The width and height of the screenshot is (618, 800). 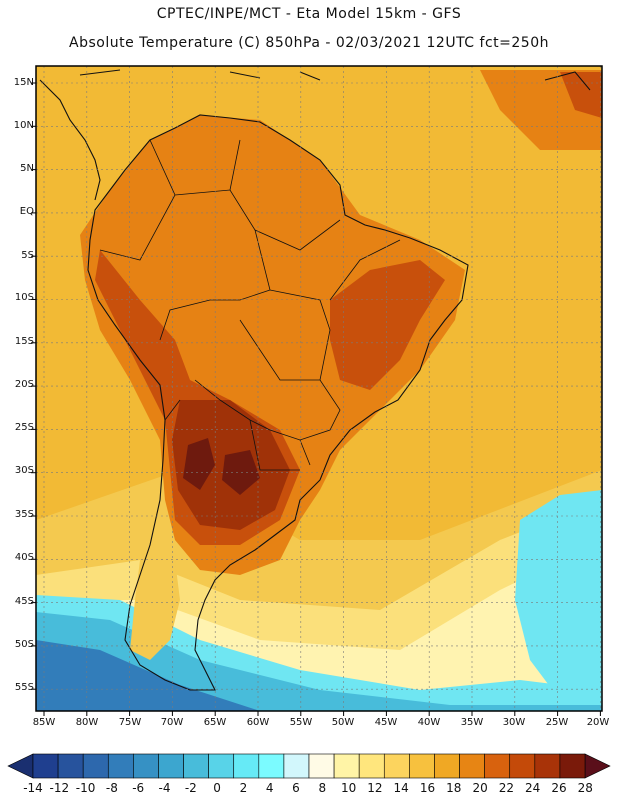 I want to click on colorbar-label: 8, so click(x=322, y=788).